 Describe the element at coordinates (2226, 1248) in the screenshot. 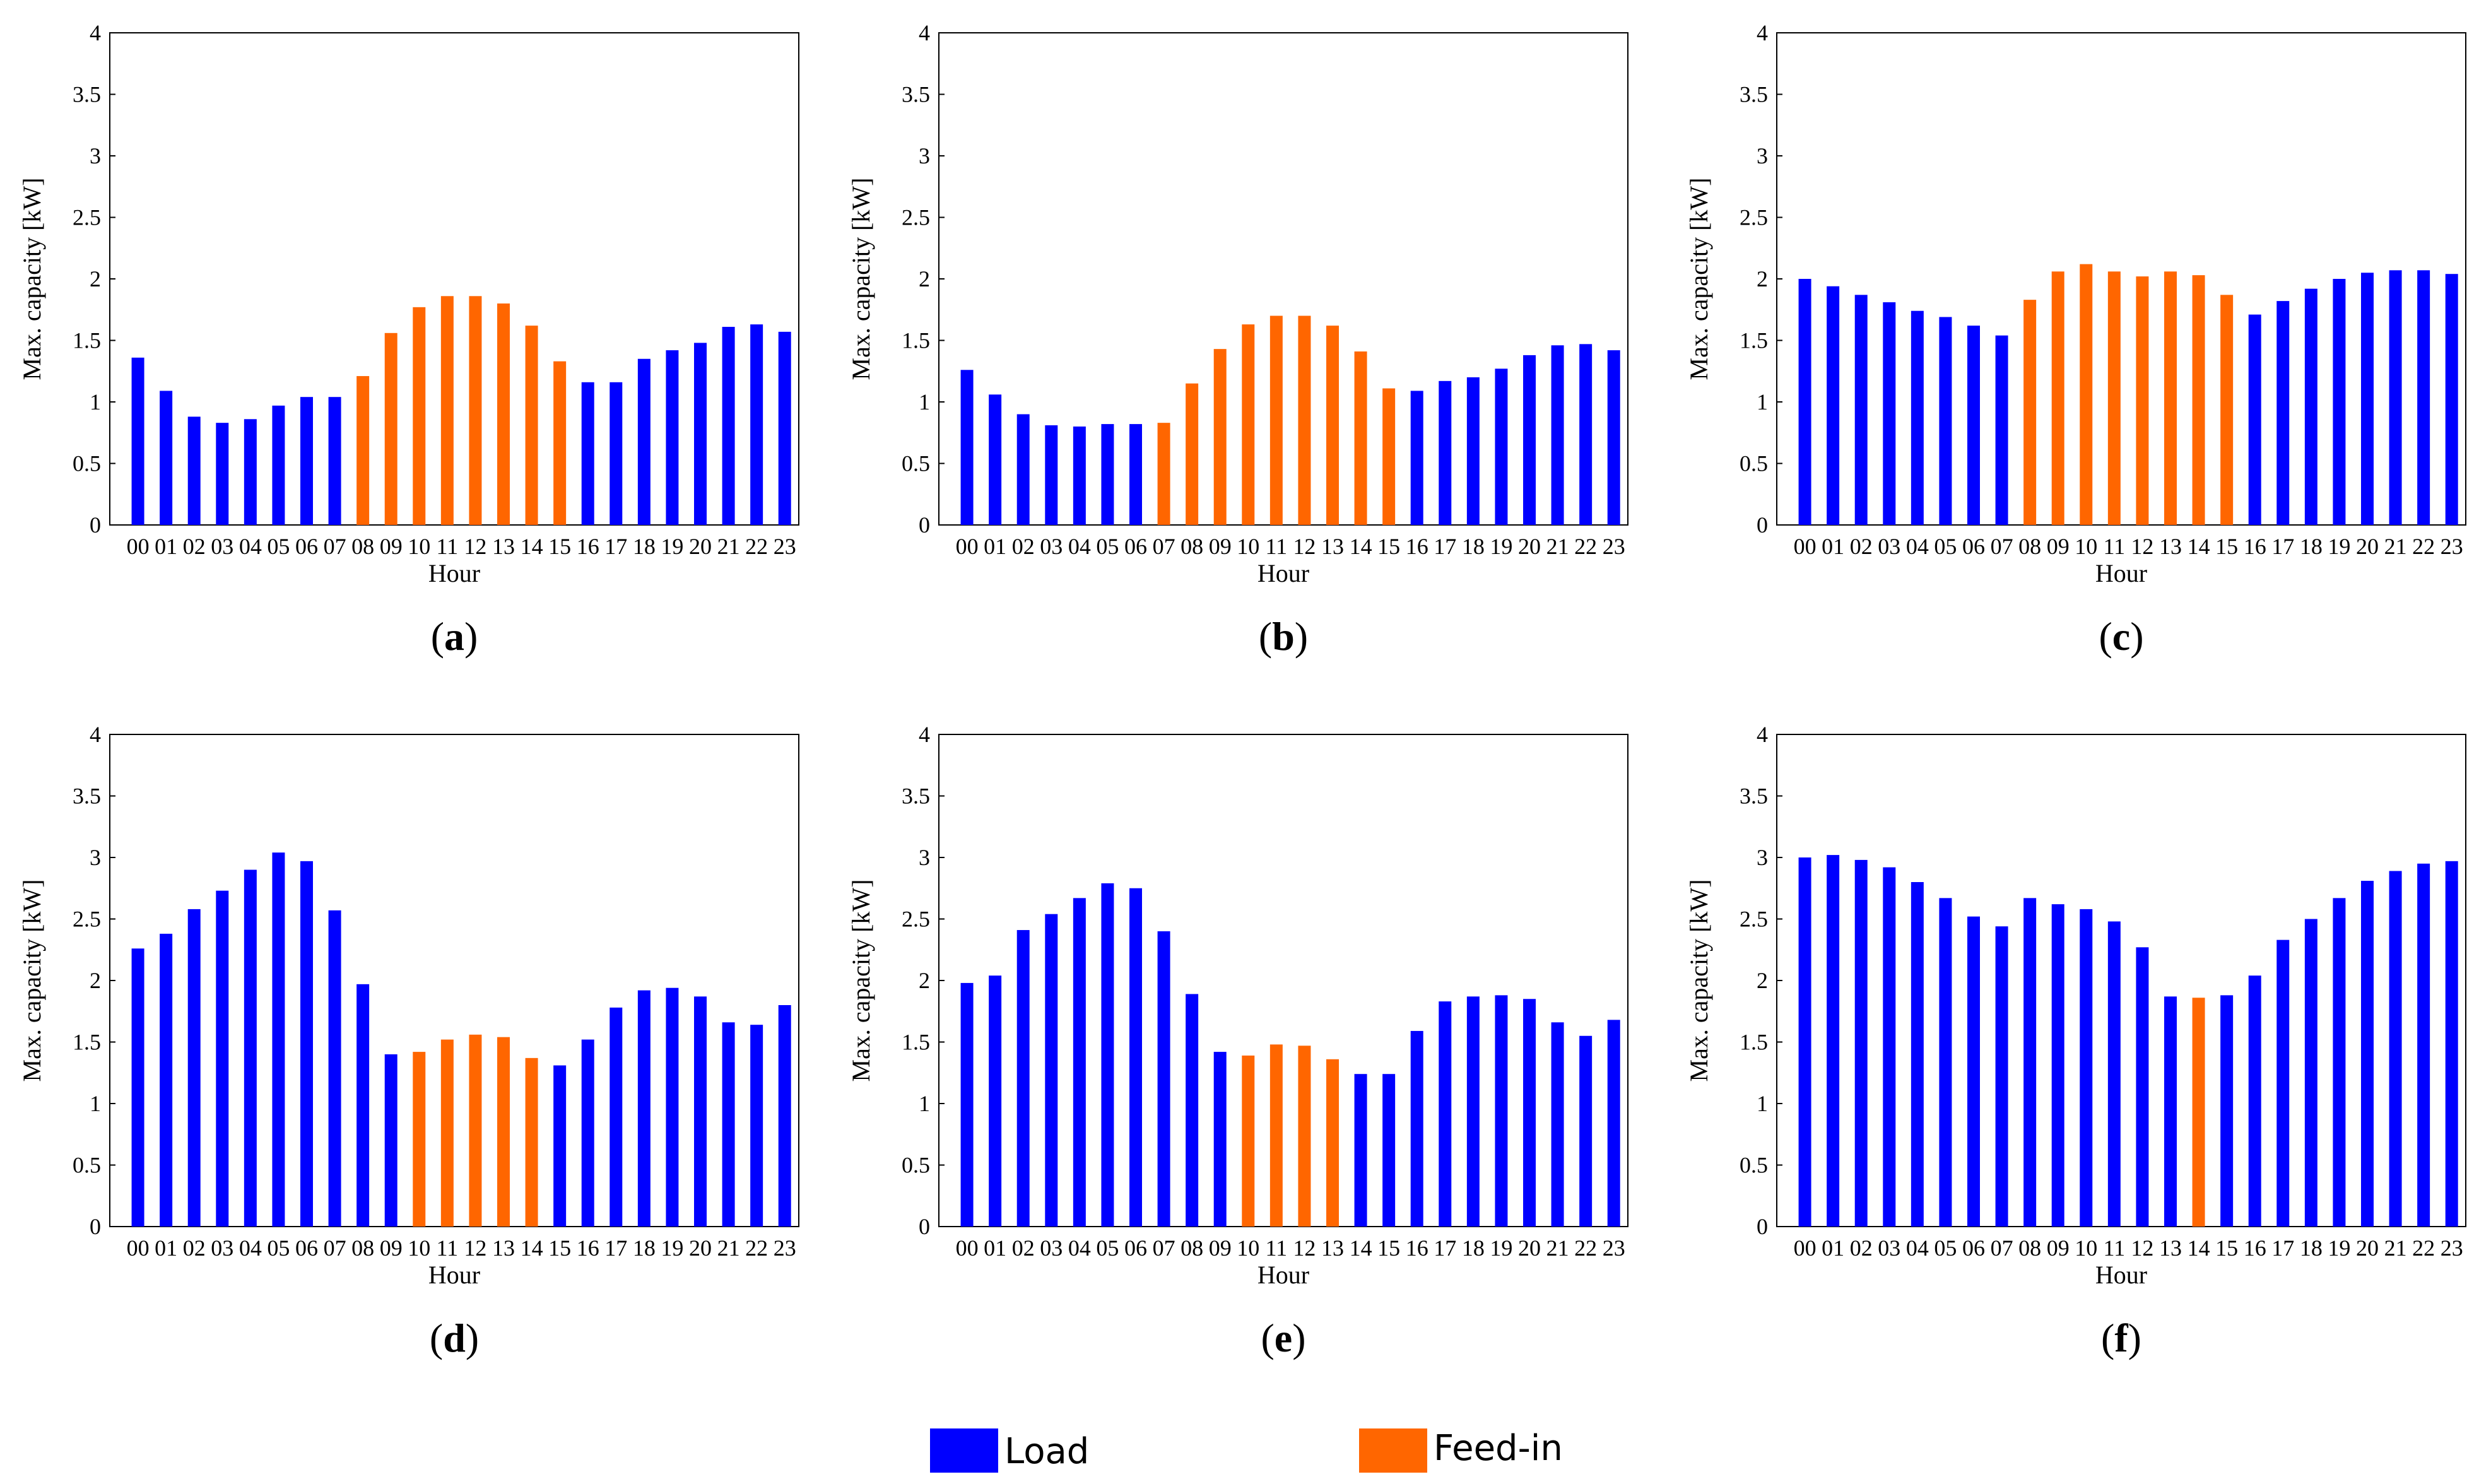

I see `x-tick-label: 15` at that location.